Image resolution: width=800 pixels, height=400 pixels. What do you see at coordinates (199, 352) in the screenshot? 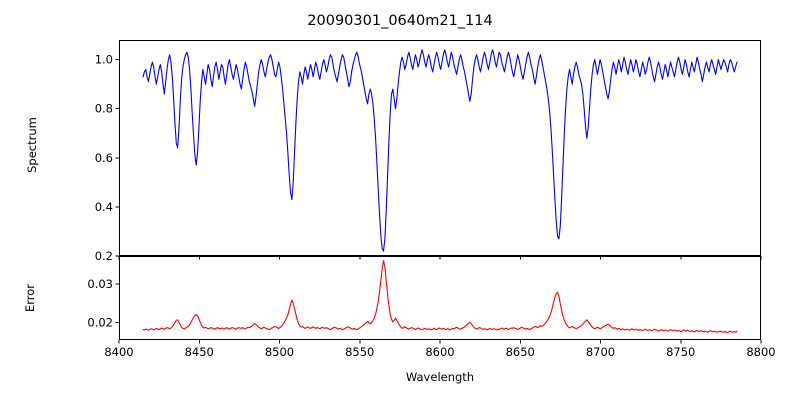
I see `x-tick-label: 8450` at bounding box center [199, 352].